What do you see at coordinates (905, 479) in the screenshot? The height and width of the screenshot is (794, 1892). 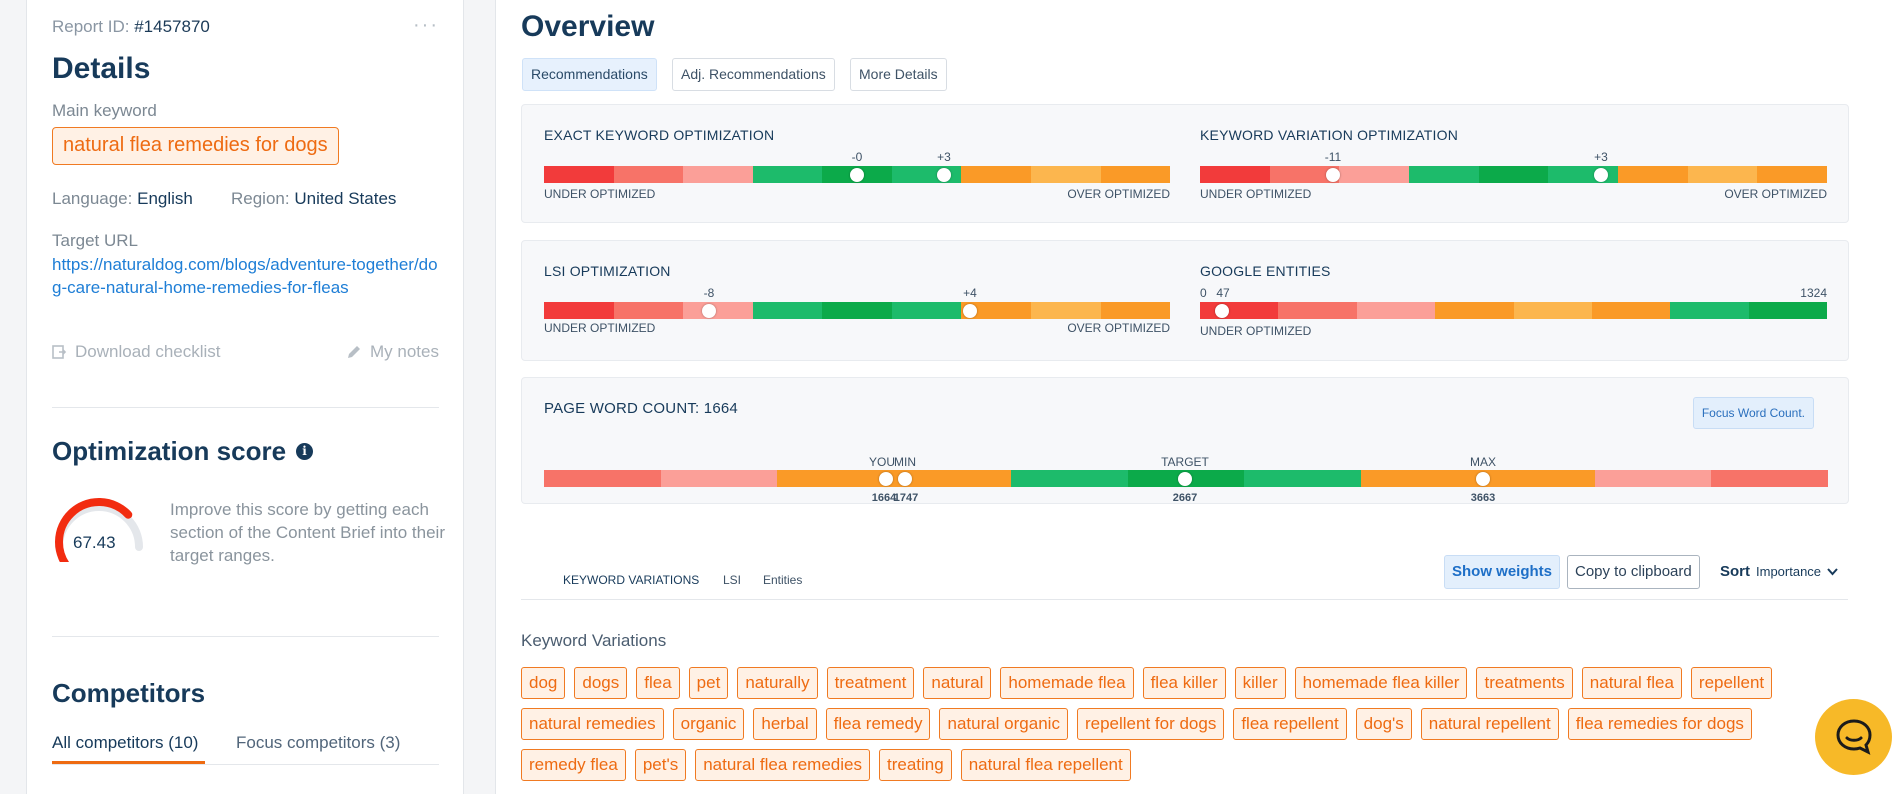 I see `min-knob` at bounding box center [905, 479].